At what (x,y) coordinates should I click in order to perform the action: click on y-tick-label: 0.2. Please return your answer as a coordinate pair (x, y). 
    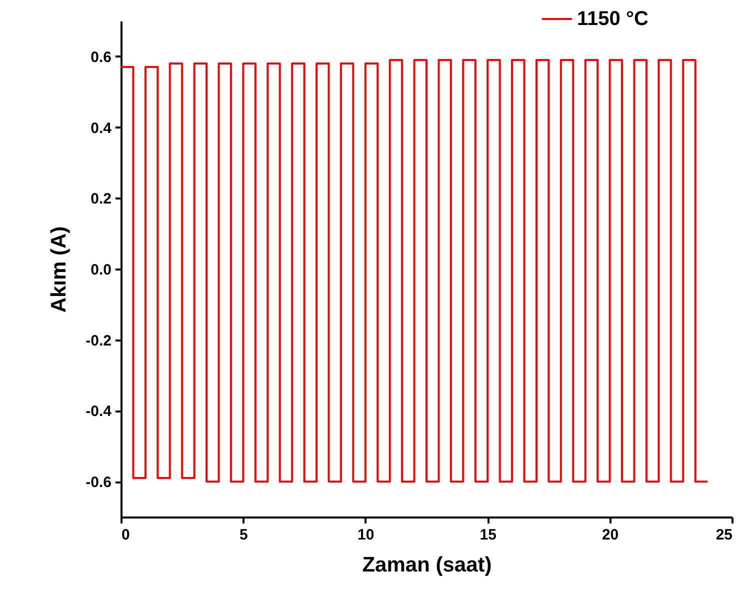
    Looking at the image, I should click on (101, 199).